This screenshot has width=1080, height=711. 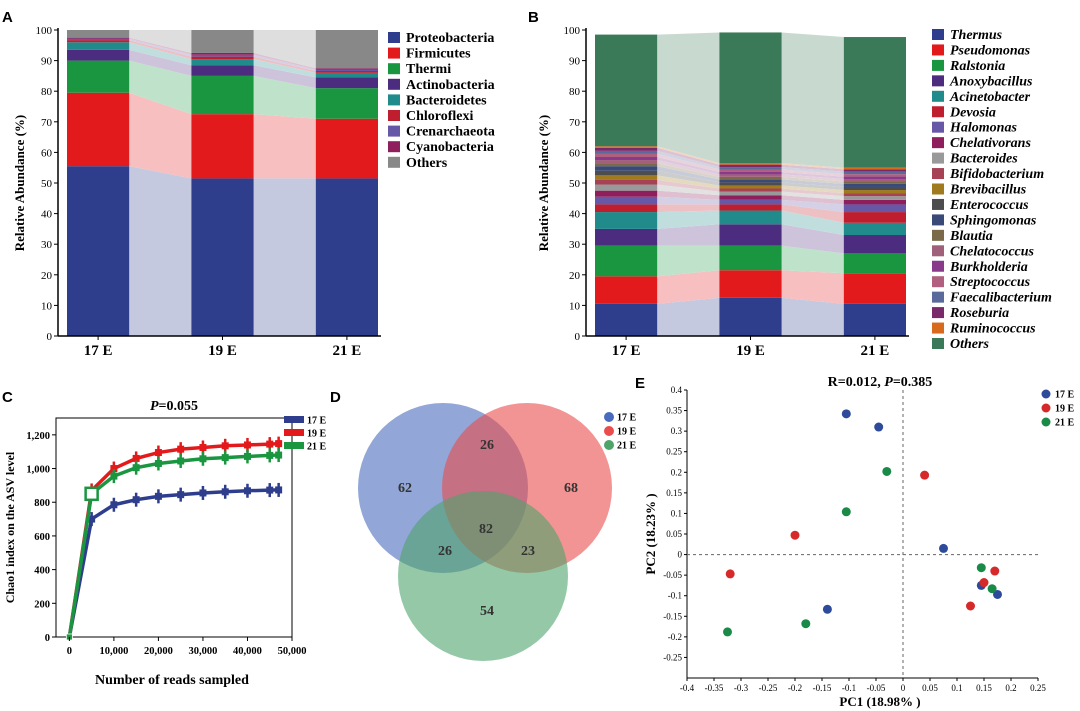 What do you see at coordinates (688, 219) in the screenshot?
I see `connector-B-0-acinetobacter` at bounding box center [688, 219].